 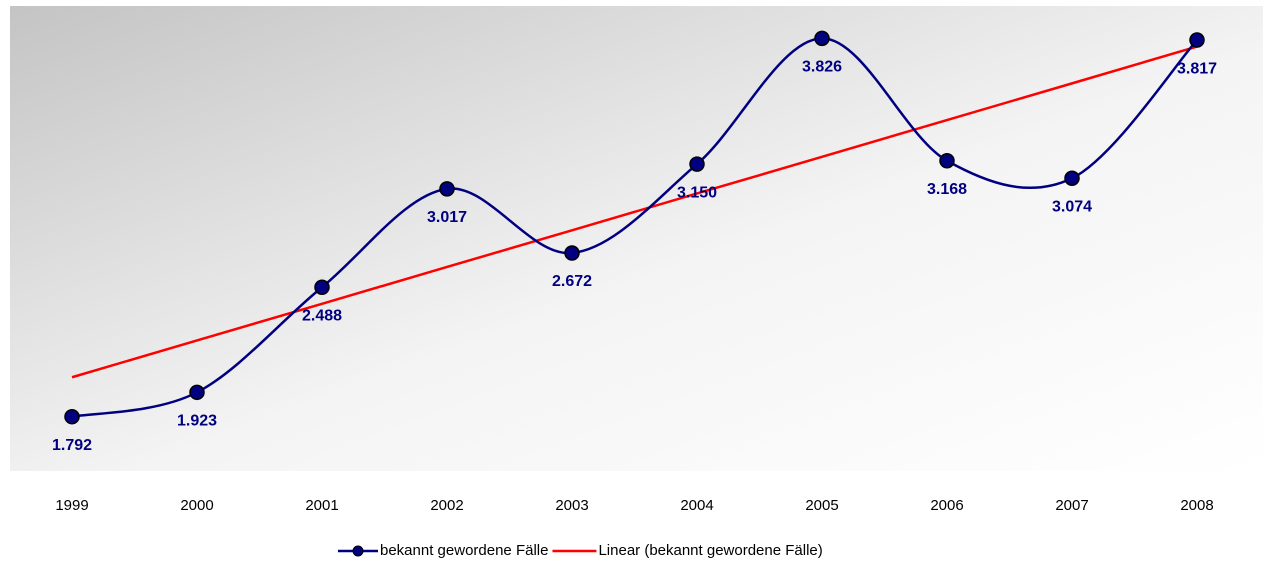 I want to click on x-tick-label: 2000, so click(x=196, y=505).